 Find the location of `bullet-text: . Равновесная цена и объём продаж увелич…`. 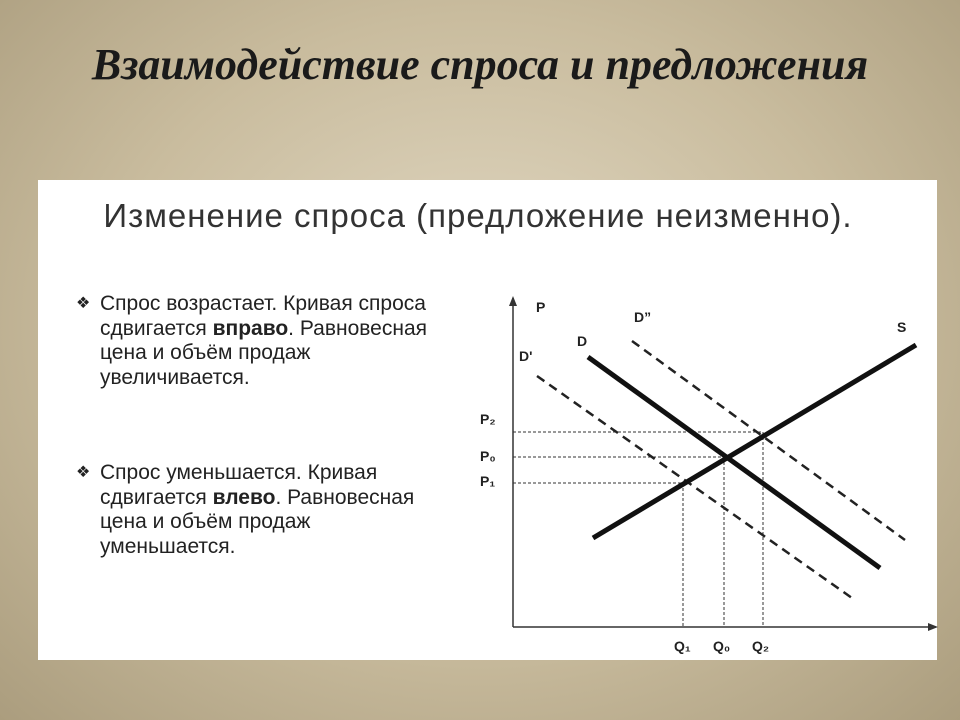

bullet-text: . Равновесная цена и объём продаж увелич… is located at coordinates (263, 352).